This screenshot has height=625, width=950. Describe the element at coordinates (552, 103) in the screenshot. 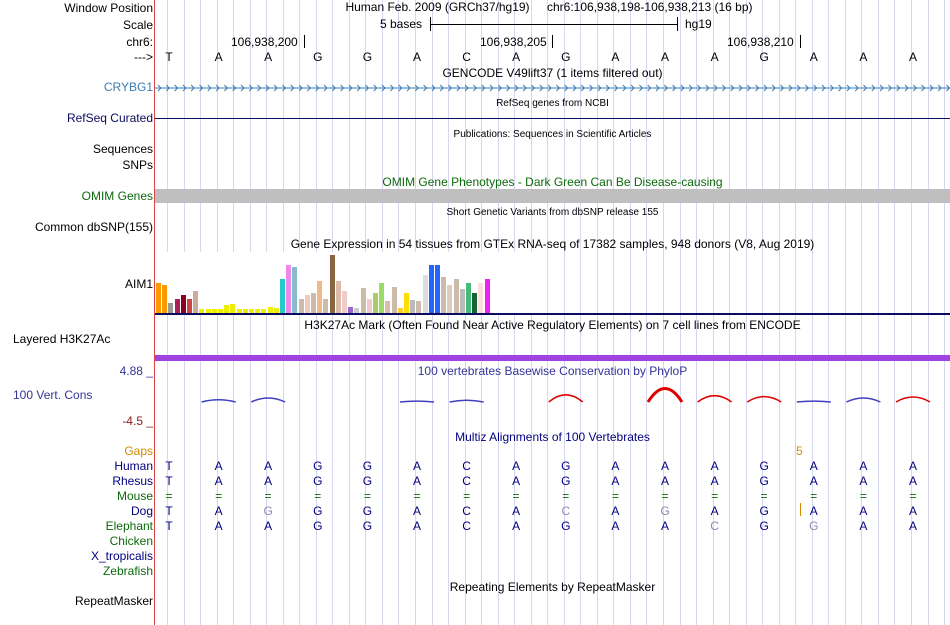

I see `refseq-track-title: RefSeq genes from NCBI` at that location.